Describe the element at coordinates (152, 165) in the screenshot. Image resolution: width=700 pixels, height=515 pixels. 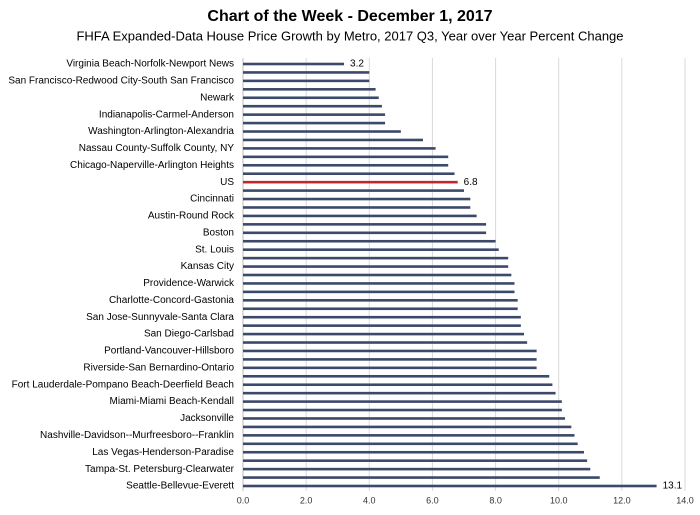
I see `y-tick-label: Chicago-Naperville-Arlington Heights` at that location.